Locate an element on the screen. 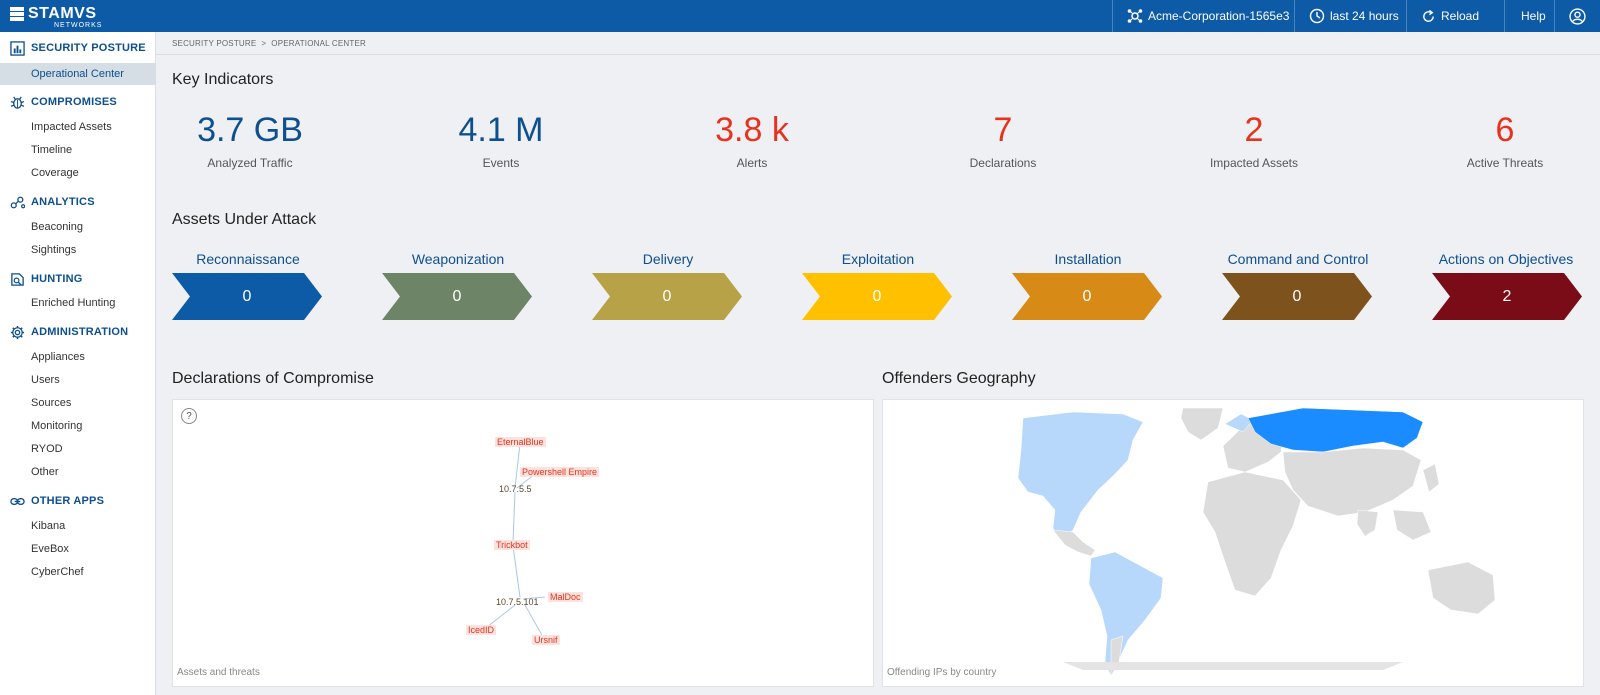 This screenshot has height=695, width=1600. world-map is located at coordinates (1256, 542).